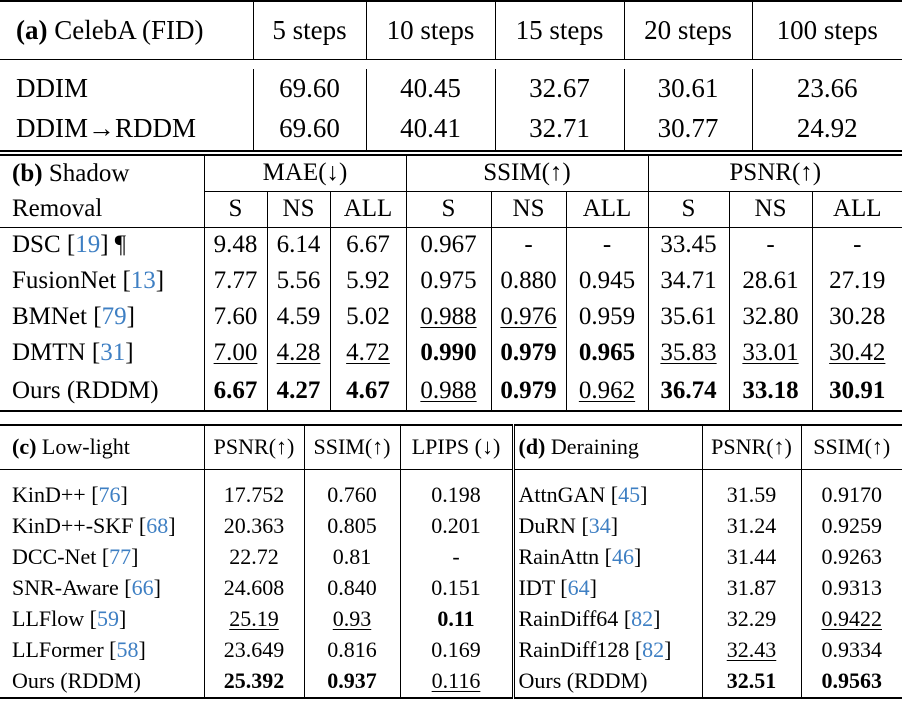 This screenshot has width=902, height=728. What do you see at coordinates (253, 494) in the screenshot?
I see `cell: 17.752` at bounding box center [253, 494].